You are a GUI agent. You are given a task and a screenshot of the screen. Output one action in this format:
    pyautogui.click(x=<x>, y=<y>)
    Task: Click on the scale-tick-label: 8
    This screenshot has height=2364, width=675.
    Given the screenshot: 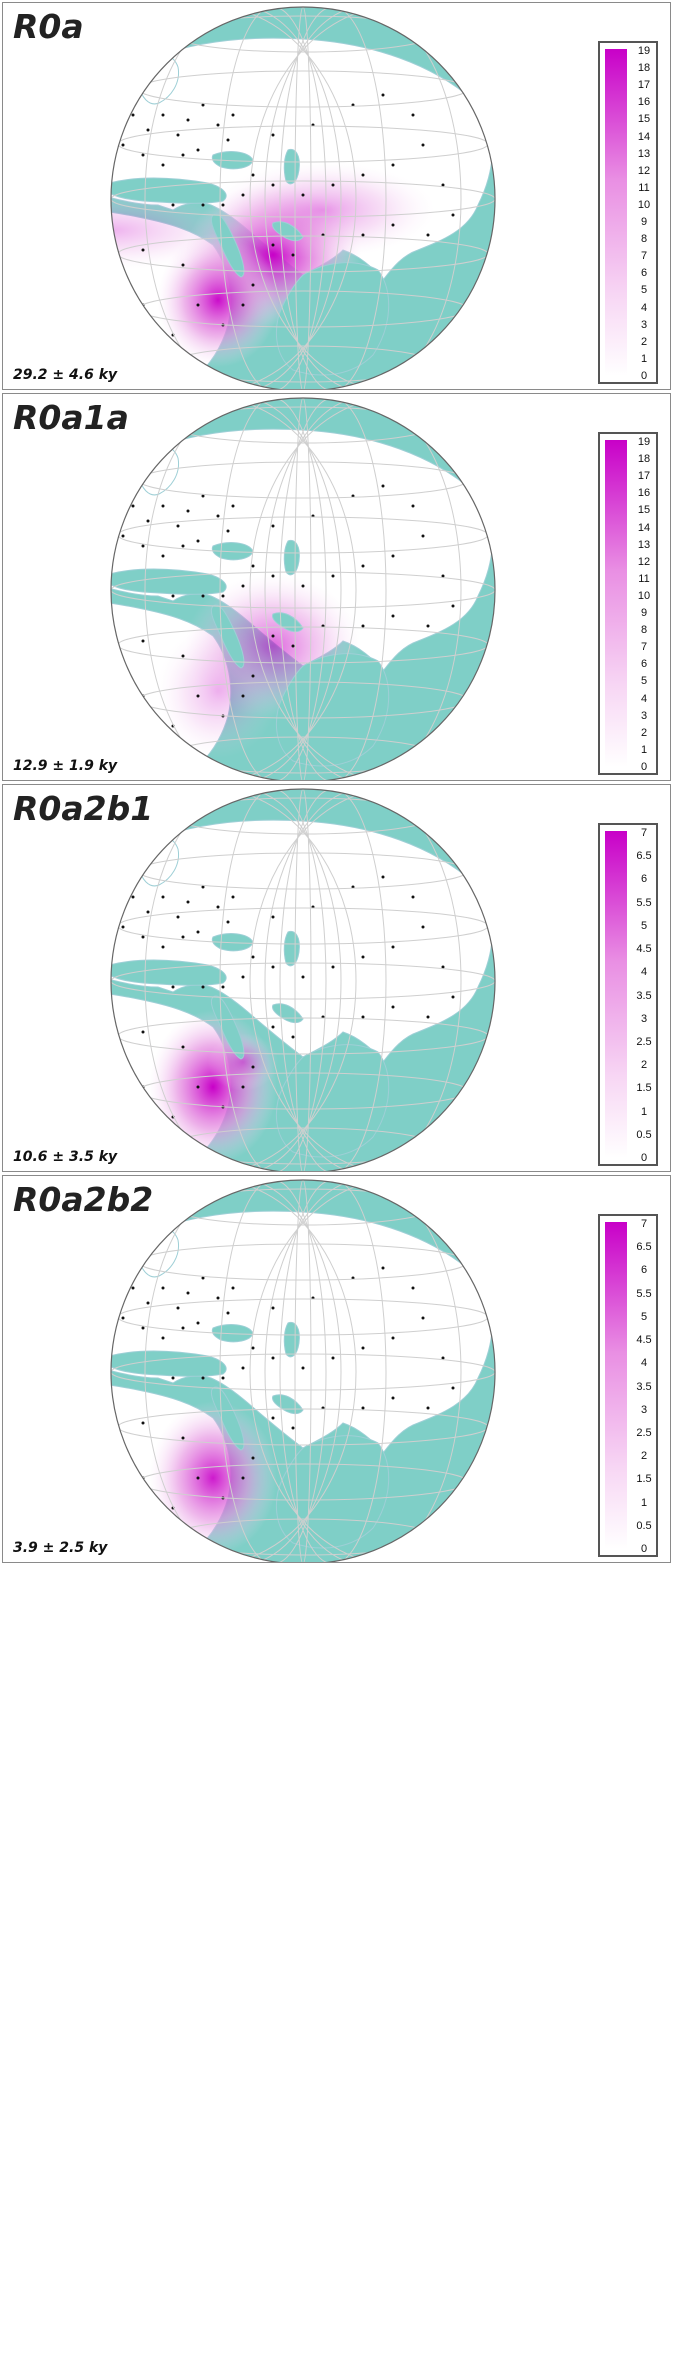 What is the action you would take?
    pyautogui.click(x=644, y=239)
    